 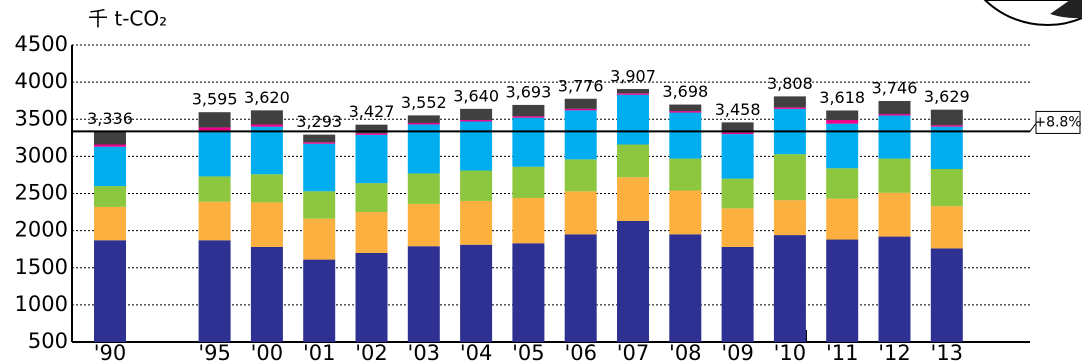 I want to click on value-label: 3,293, so click(x=319, y=121).